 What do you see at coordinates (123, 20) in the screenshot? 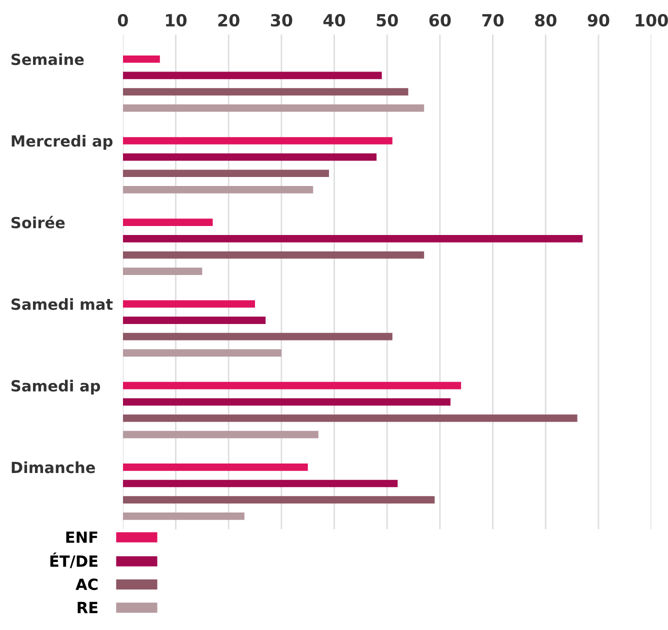
I see `x-tick-label: 0` at bounding box center [123, 20].